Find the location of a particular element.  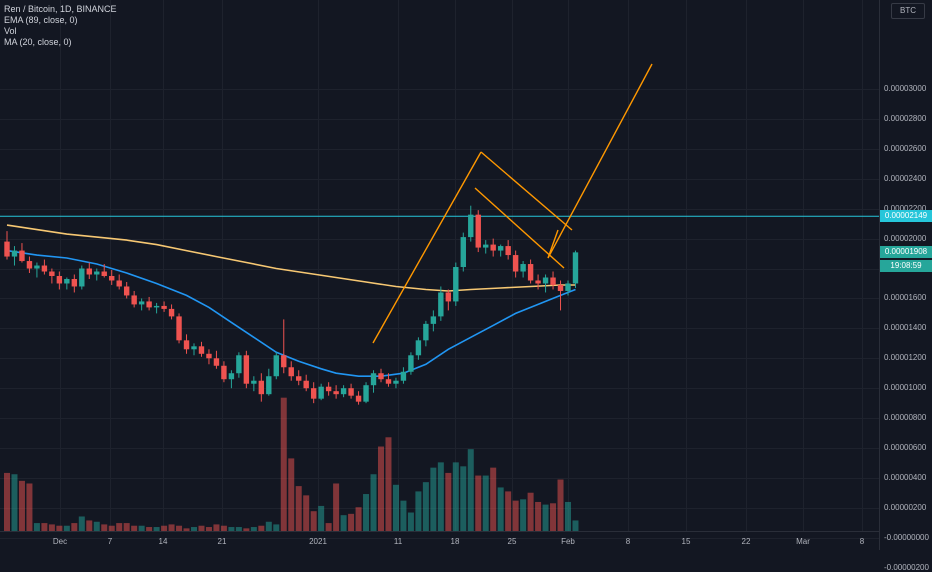

time-tick-label: 18 is located at coordinates (455, 541).